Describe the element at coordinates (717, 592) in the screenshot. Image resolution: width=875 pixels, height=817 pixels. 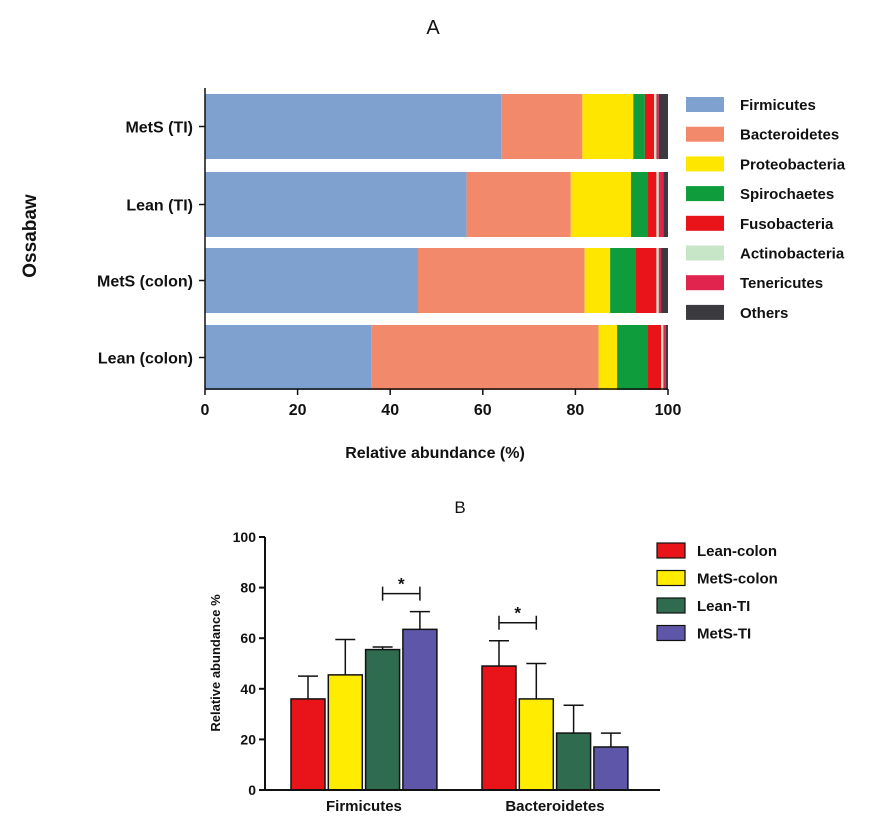
I see `panel-b-legend: Lean-colon MetS-colon Lean-TI MetS-TI` at that location.